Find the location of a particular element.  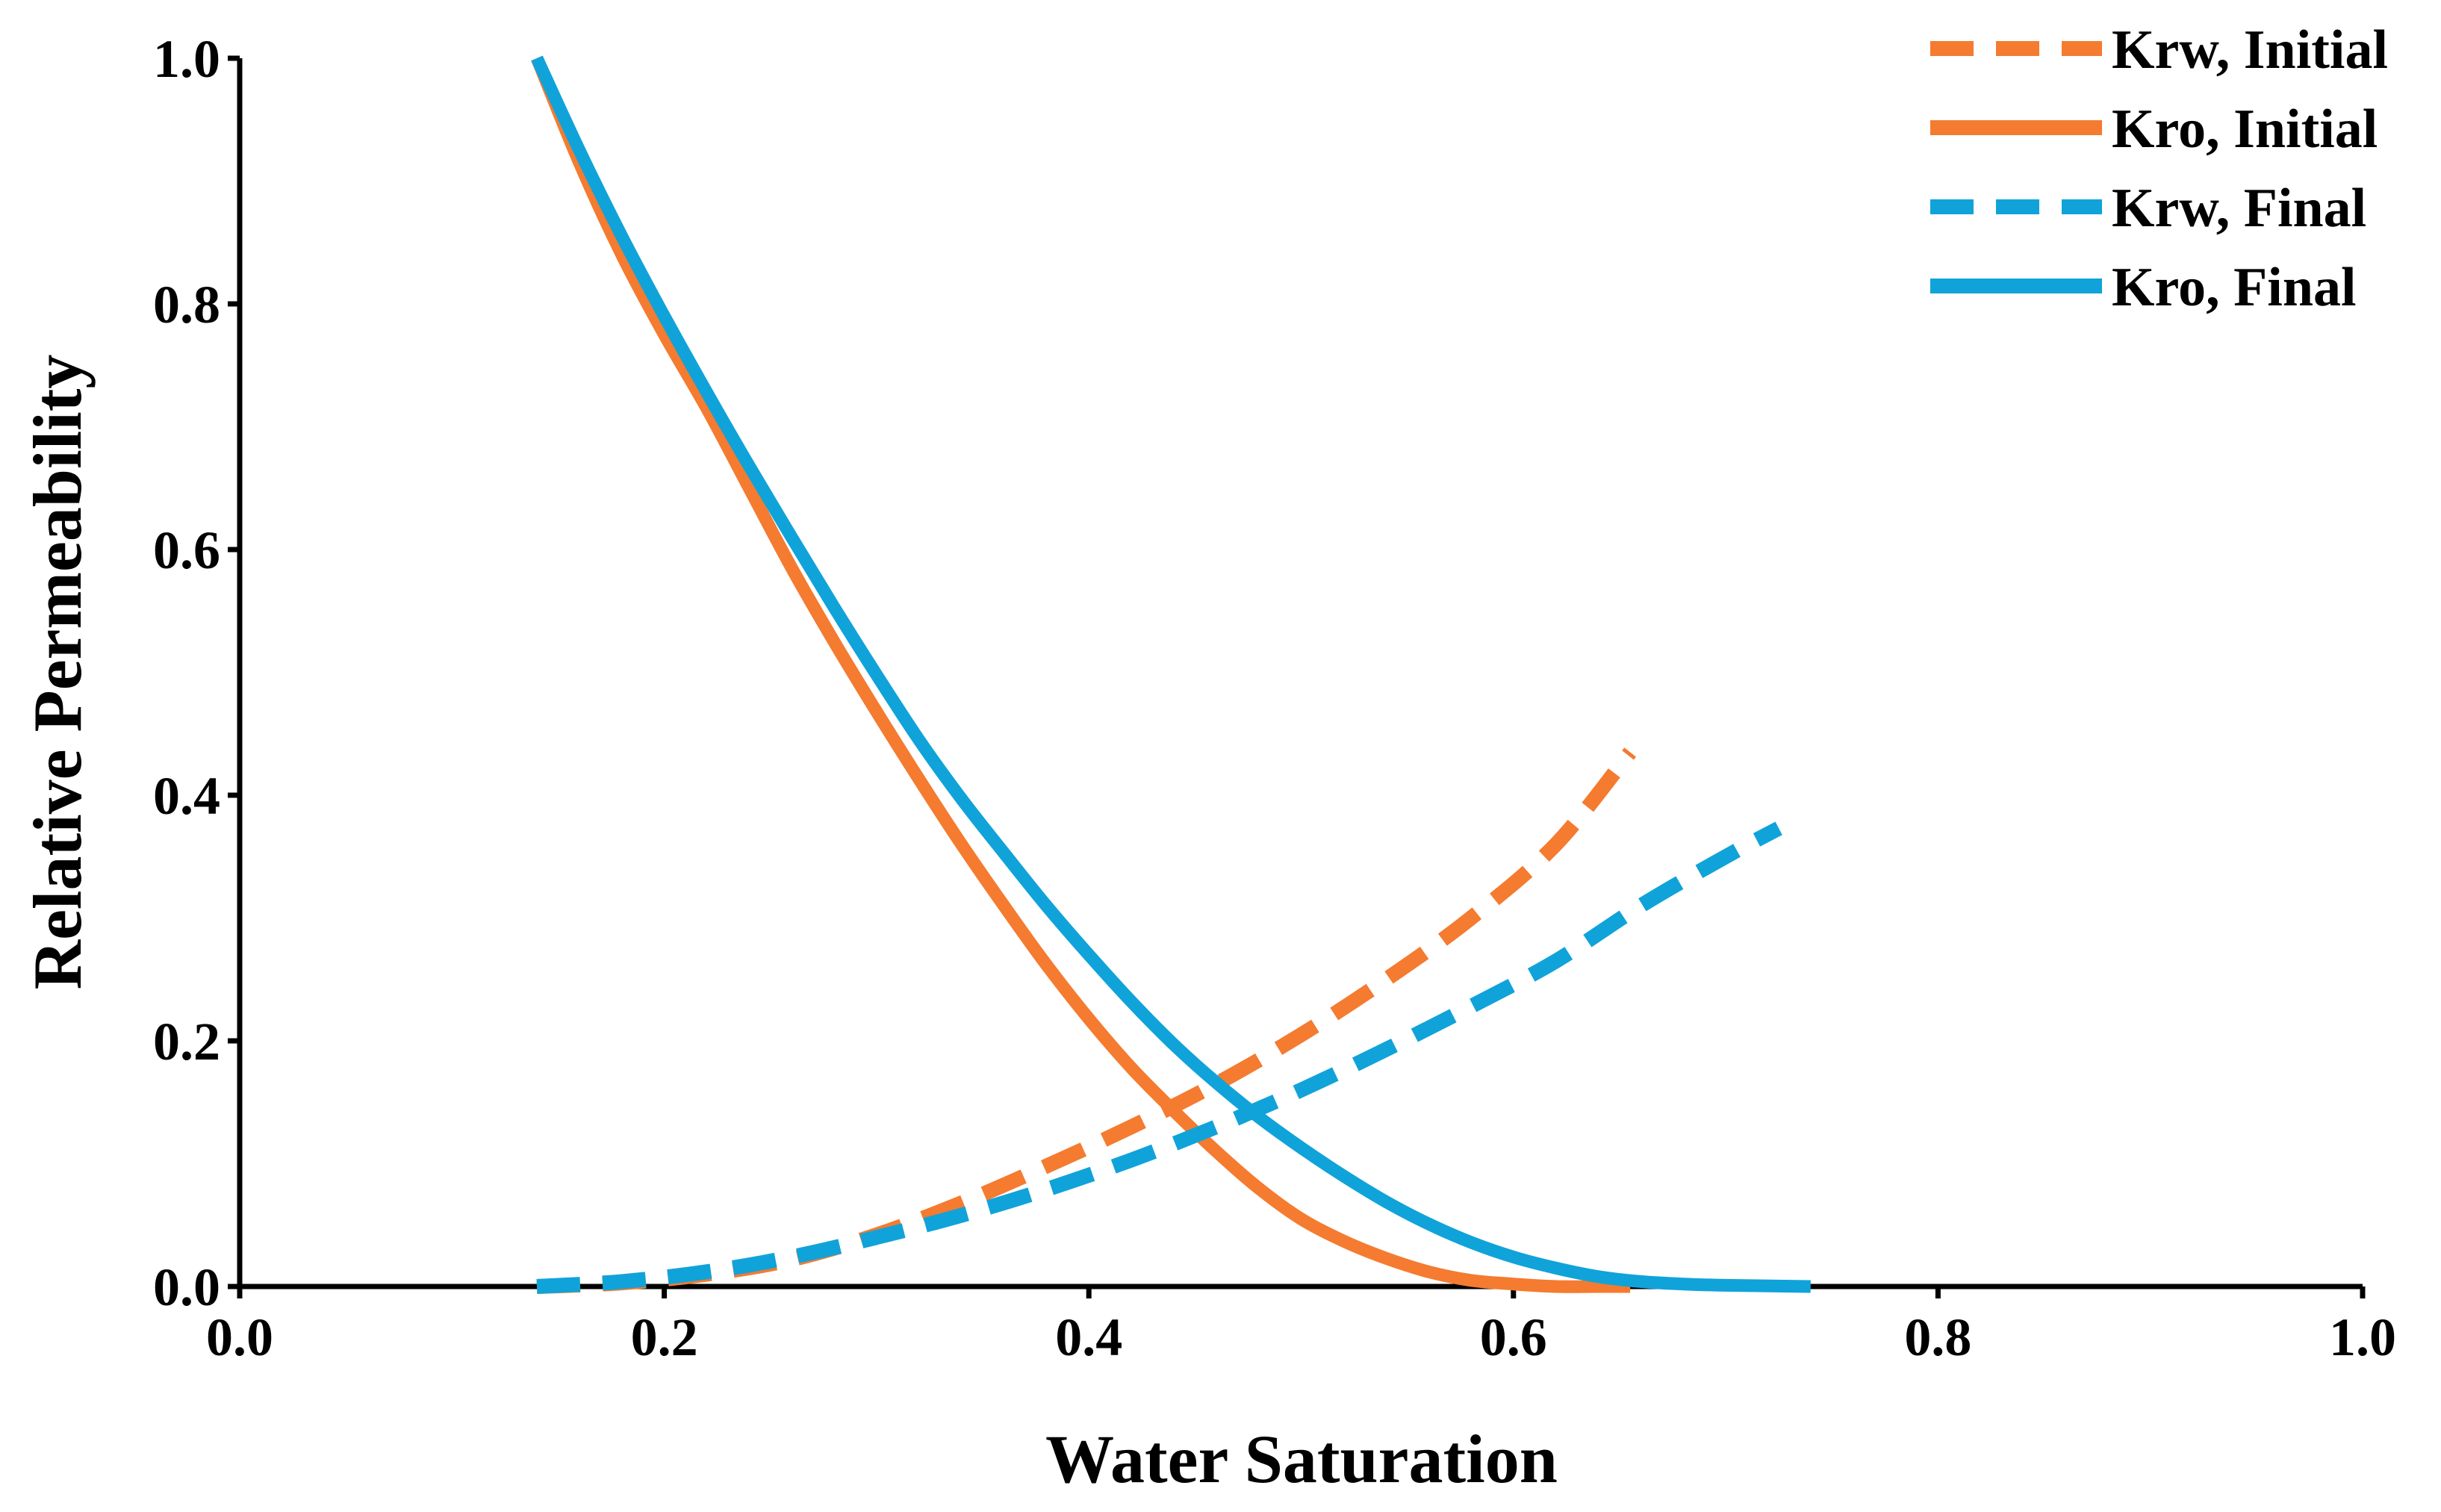

y-tick-label: 0.8 is located at coordinates (186, 305).